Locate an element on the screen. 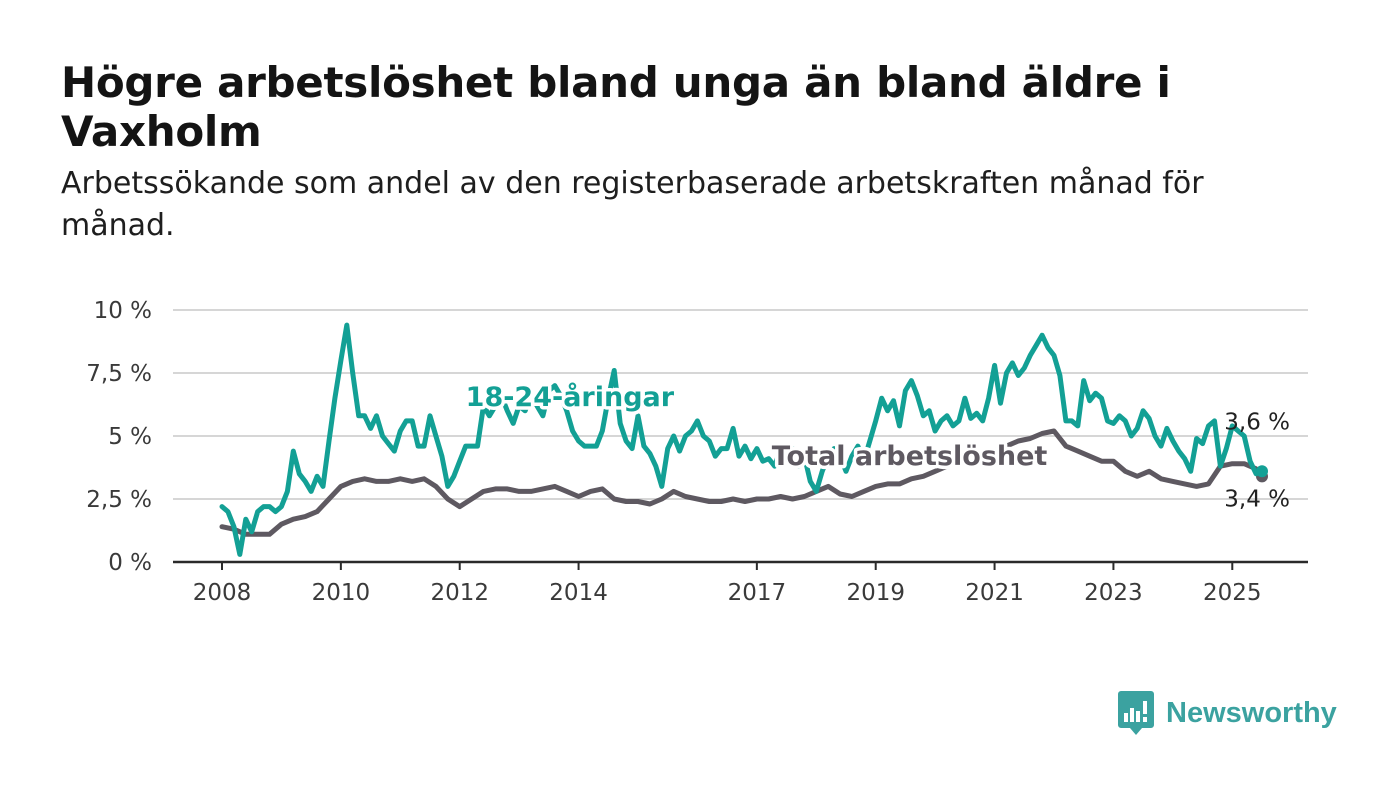 The height and width of the screenshot is (794, 1400). x-tick-label: 2010 is located at coordinates (341, 593).